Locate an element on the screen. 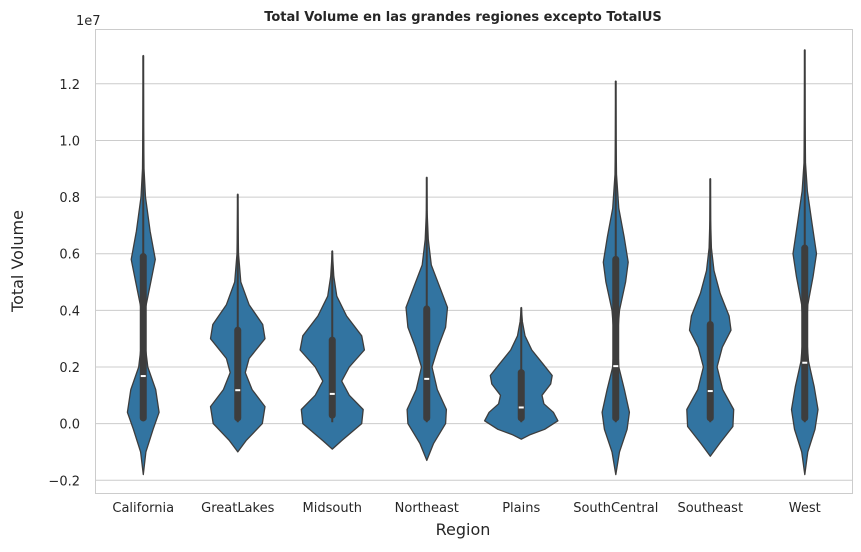 This screenshot has height=552, width=861. x-tick-label: SouthCentral is located at coordinates (615, 508).